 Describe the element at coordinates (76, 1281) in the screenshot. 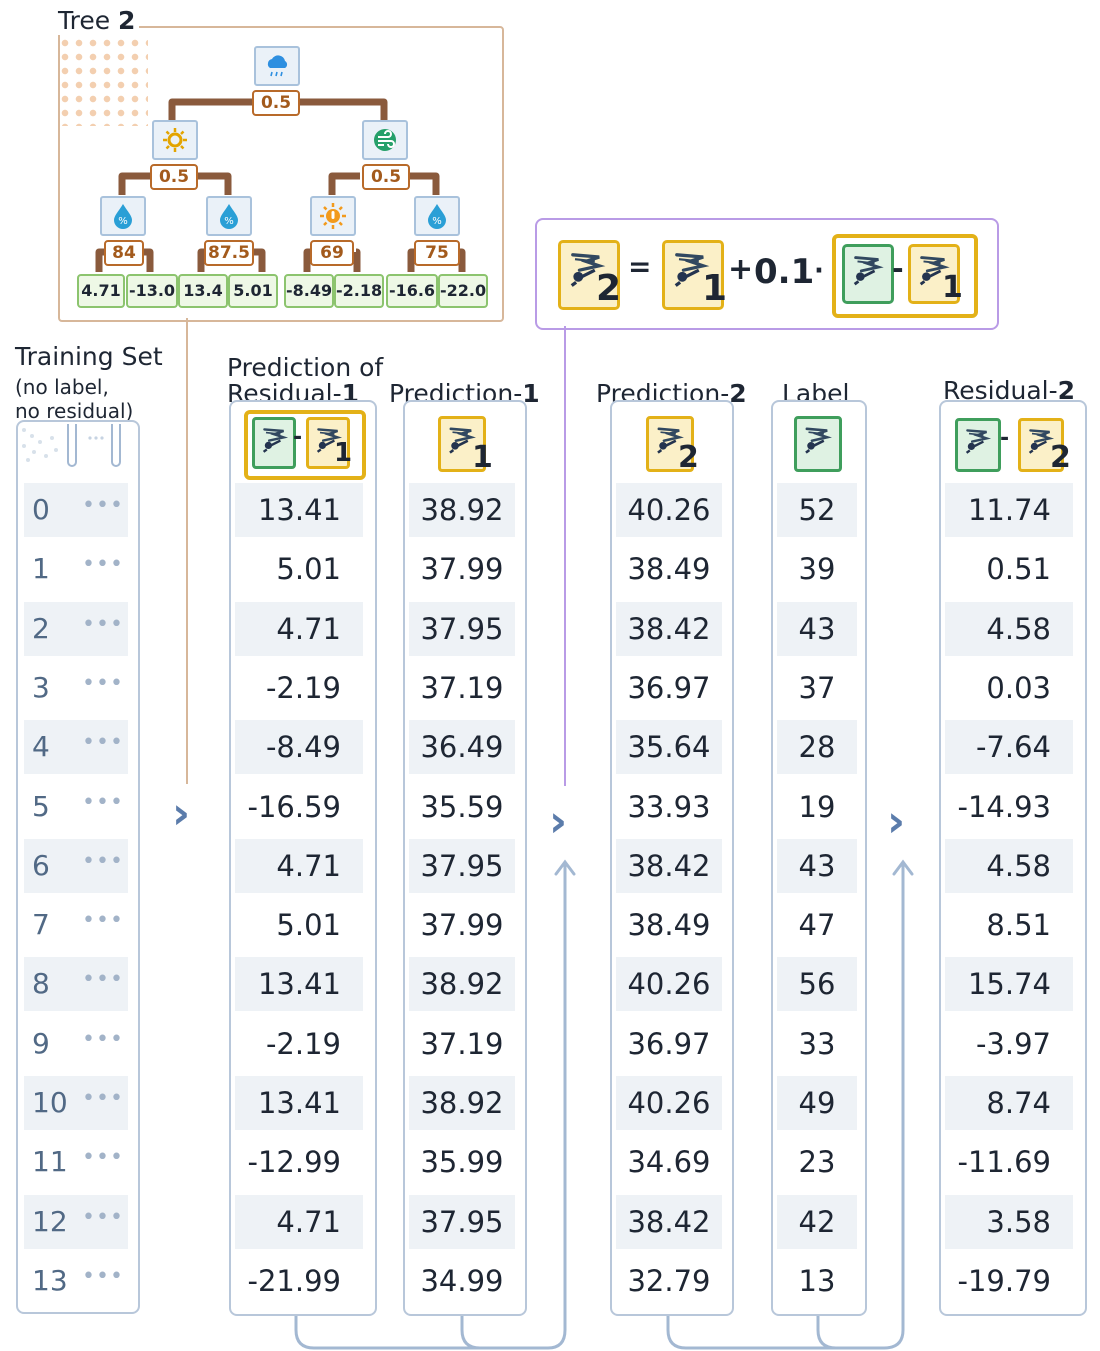

I see `training-row: 13 •••` at that location.